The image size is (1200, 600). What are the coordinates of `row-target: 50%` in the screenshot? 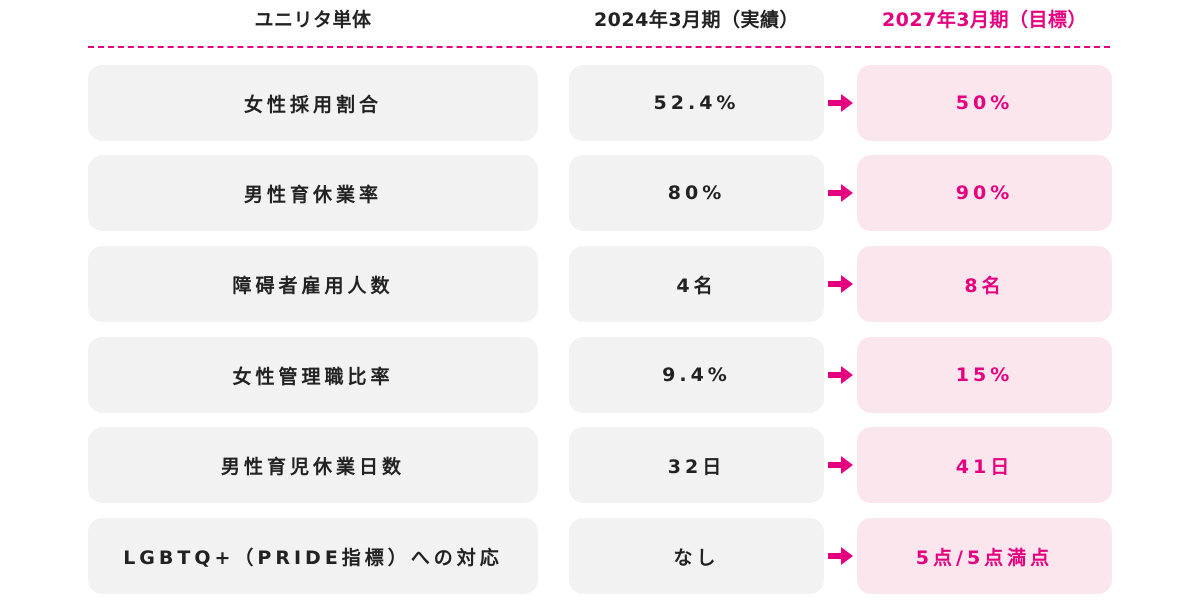 It's located at (984, 103).